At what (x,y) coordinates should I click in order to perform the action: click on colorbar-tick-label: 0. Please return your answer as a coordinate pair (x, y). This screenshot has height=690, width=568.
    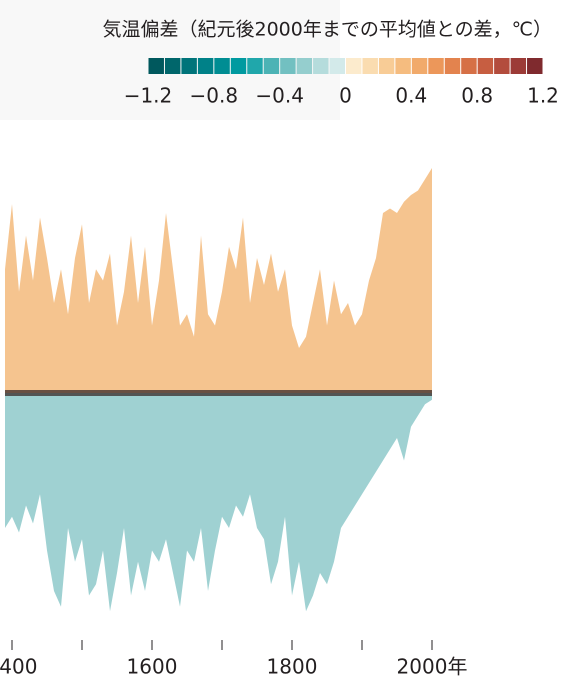
    Looking at the image, I should click on (345, 96).